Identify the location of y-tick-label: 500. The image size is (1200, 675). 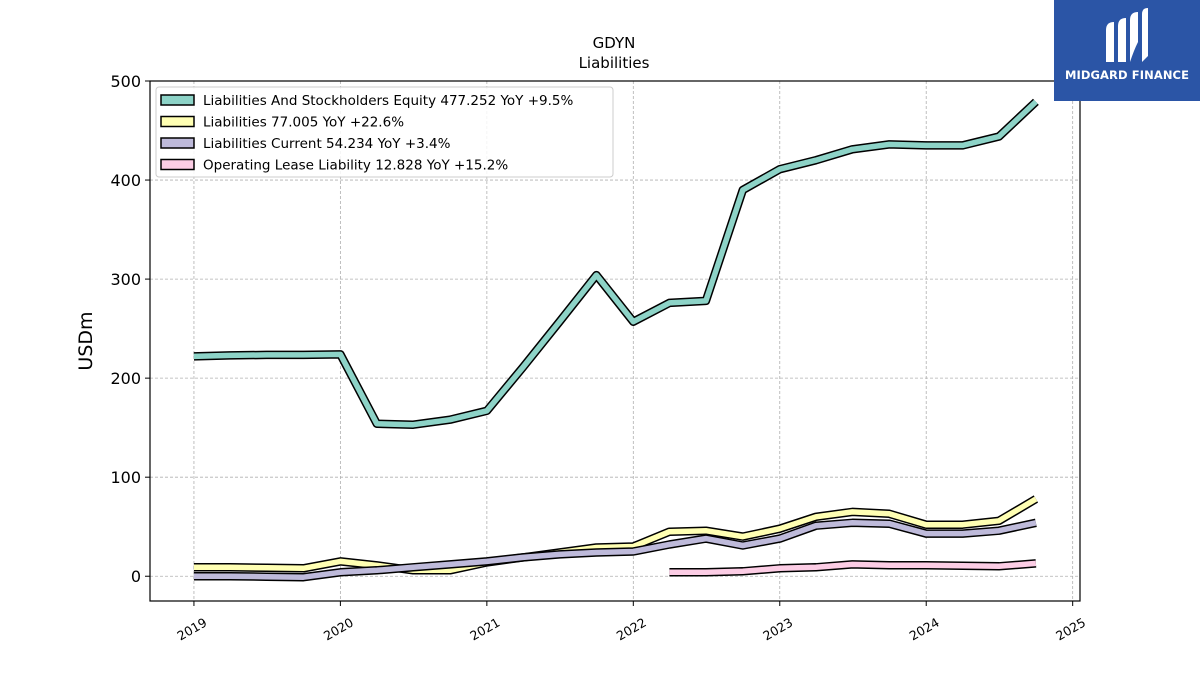
(125, 81).